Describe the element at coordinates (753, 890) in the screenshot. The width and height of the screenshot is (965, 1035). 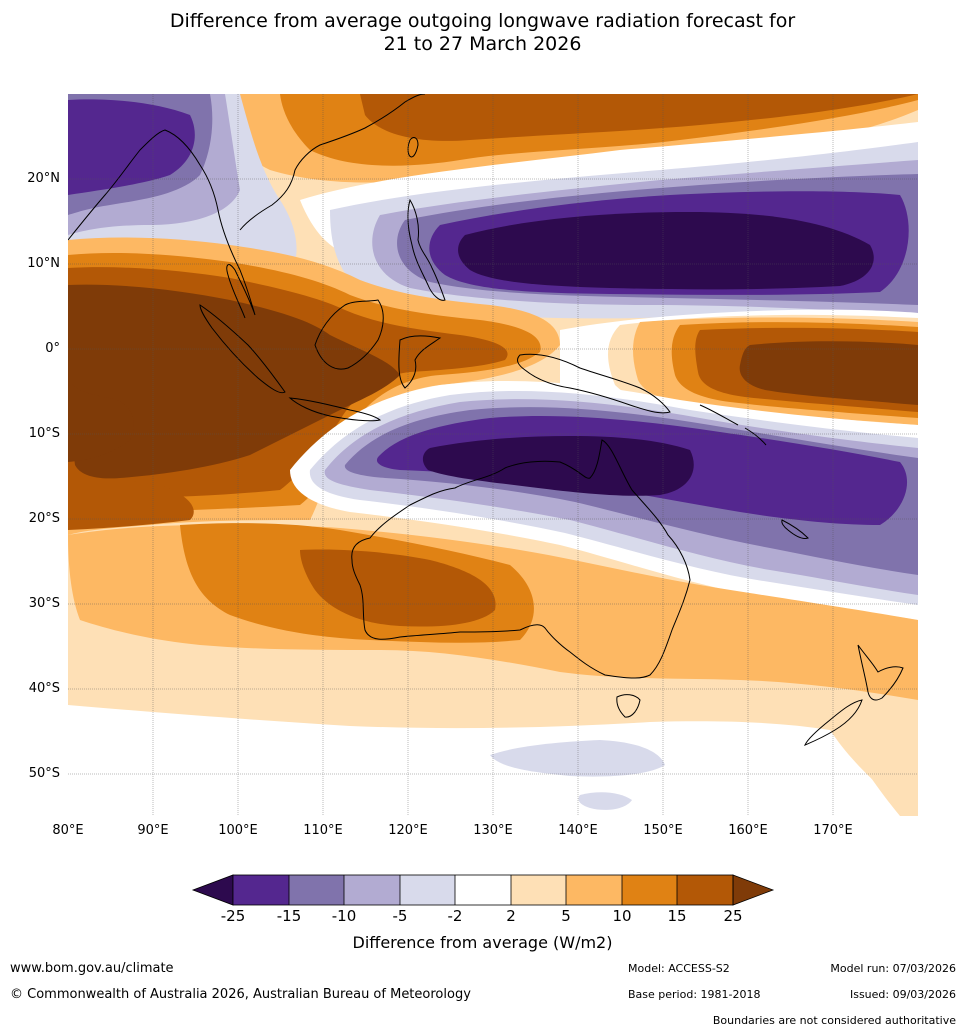
I see `colorbar-extend-high` at that location.